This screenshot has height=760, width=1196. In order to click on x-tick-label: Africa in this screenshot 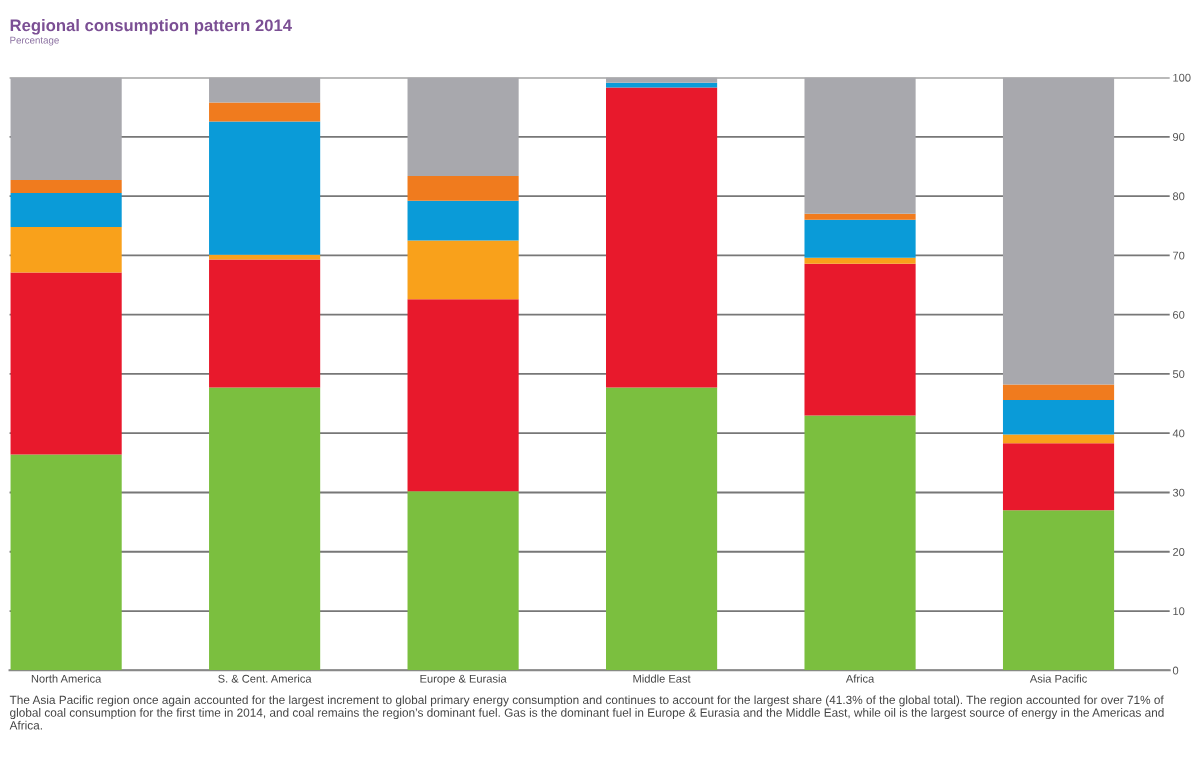, I will do `click(860, 678)`.